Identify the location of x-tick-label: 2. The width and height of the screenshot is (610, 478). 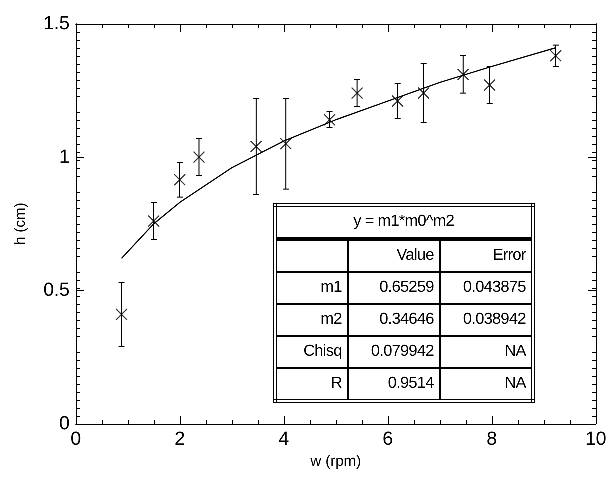
(180, 439).